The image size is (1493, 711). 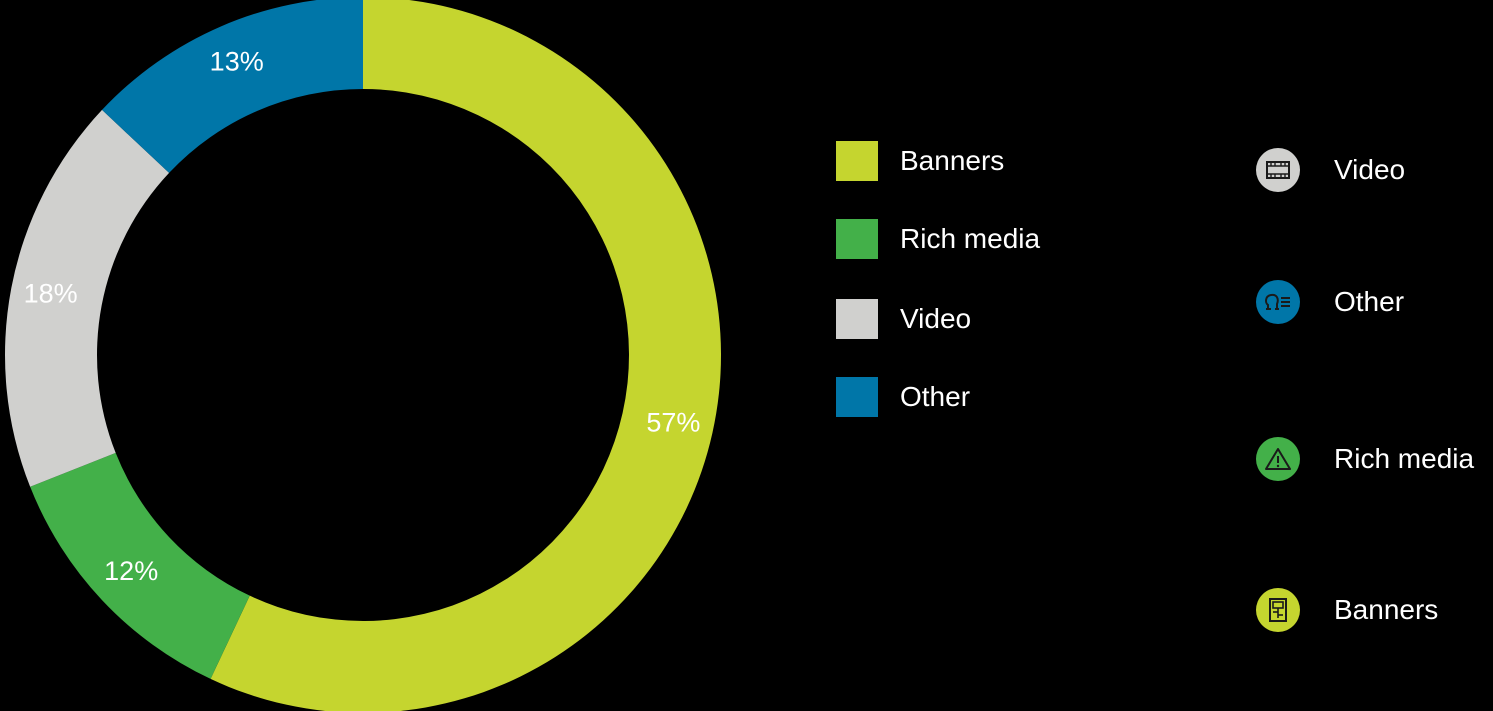 What do you see at coordinates (1369, 301) in the screenshot?
I see `icon-legend-label-other: Other` at bounding box center [1369, 301].